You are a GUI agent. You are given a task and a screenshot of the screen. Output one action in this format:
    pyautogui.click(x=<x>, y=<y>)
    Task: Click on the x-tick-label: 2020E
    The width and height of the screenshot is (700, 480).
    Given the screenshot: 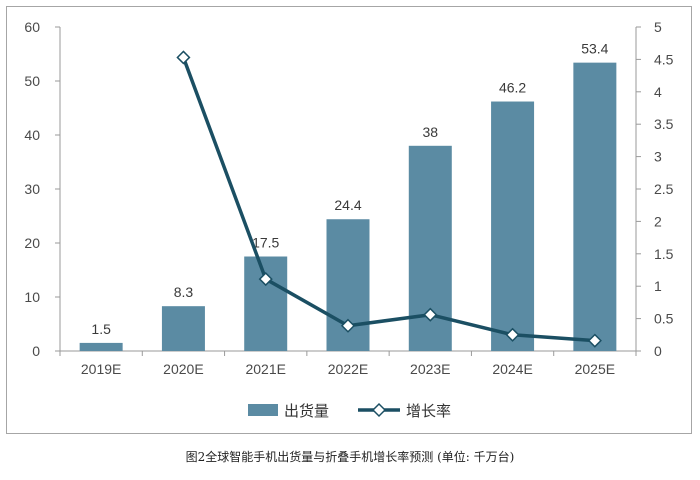 What is the action you would take?
    pyautogui.click(x=183, y=369)
    